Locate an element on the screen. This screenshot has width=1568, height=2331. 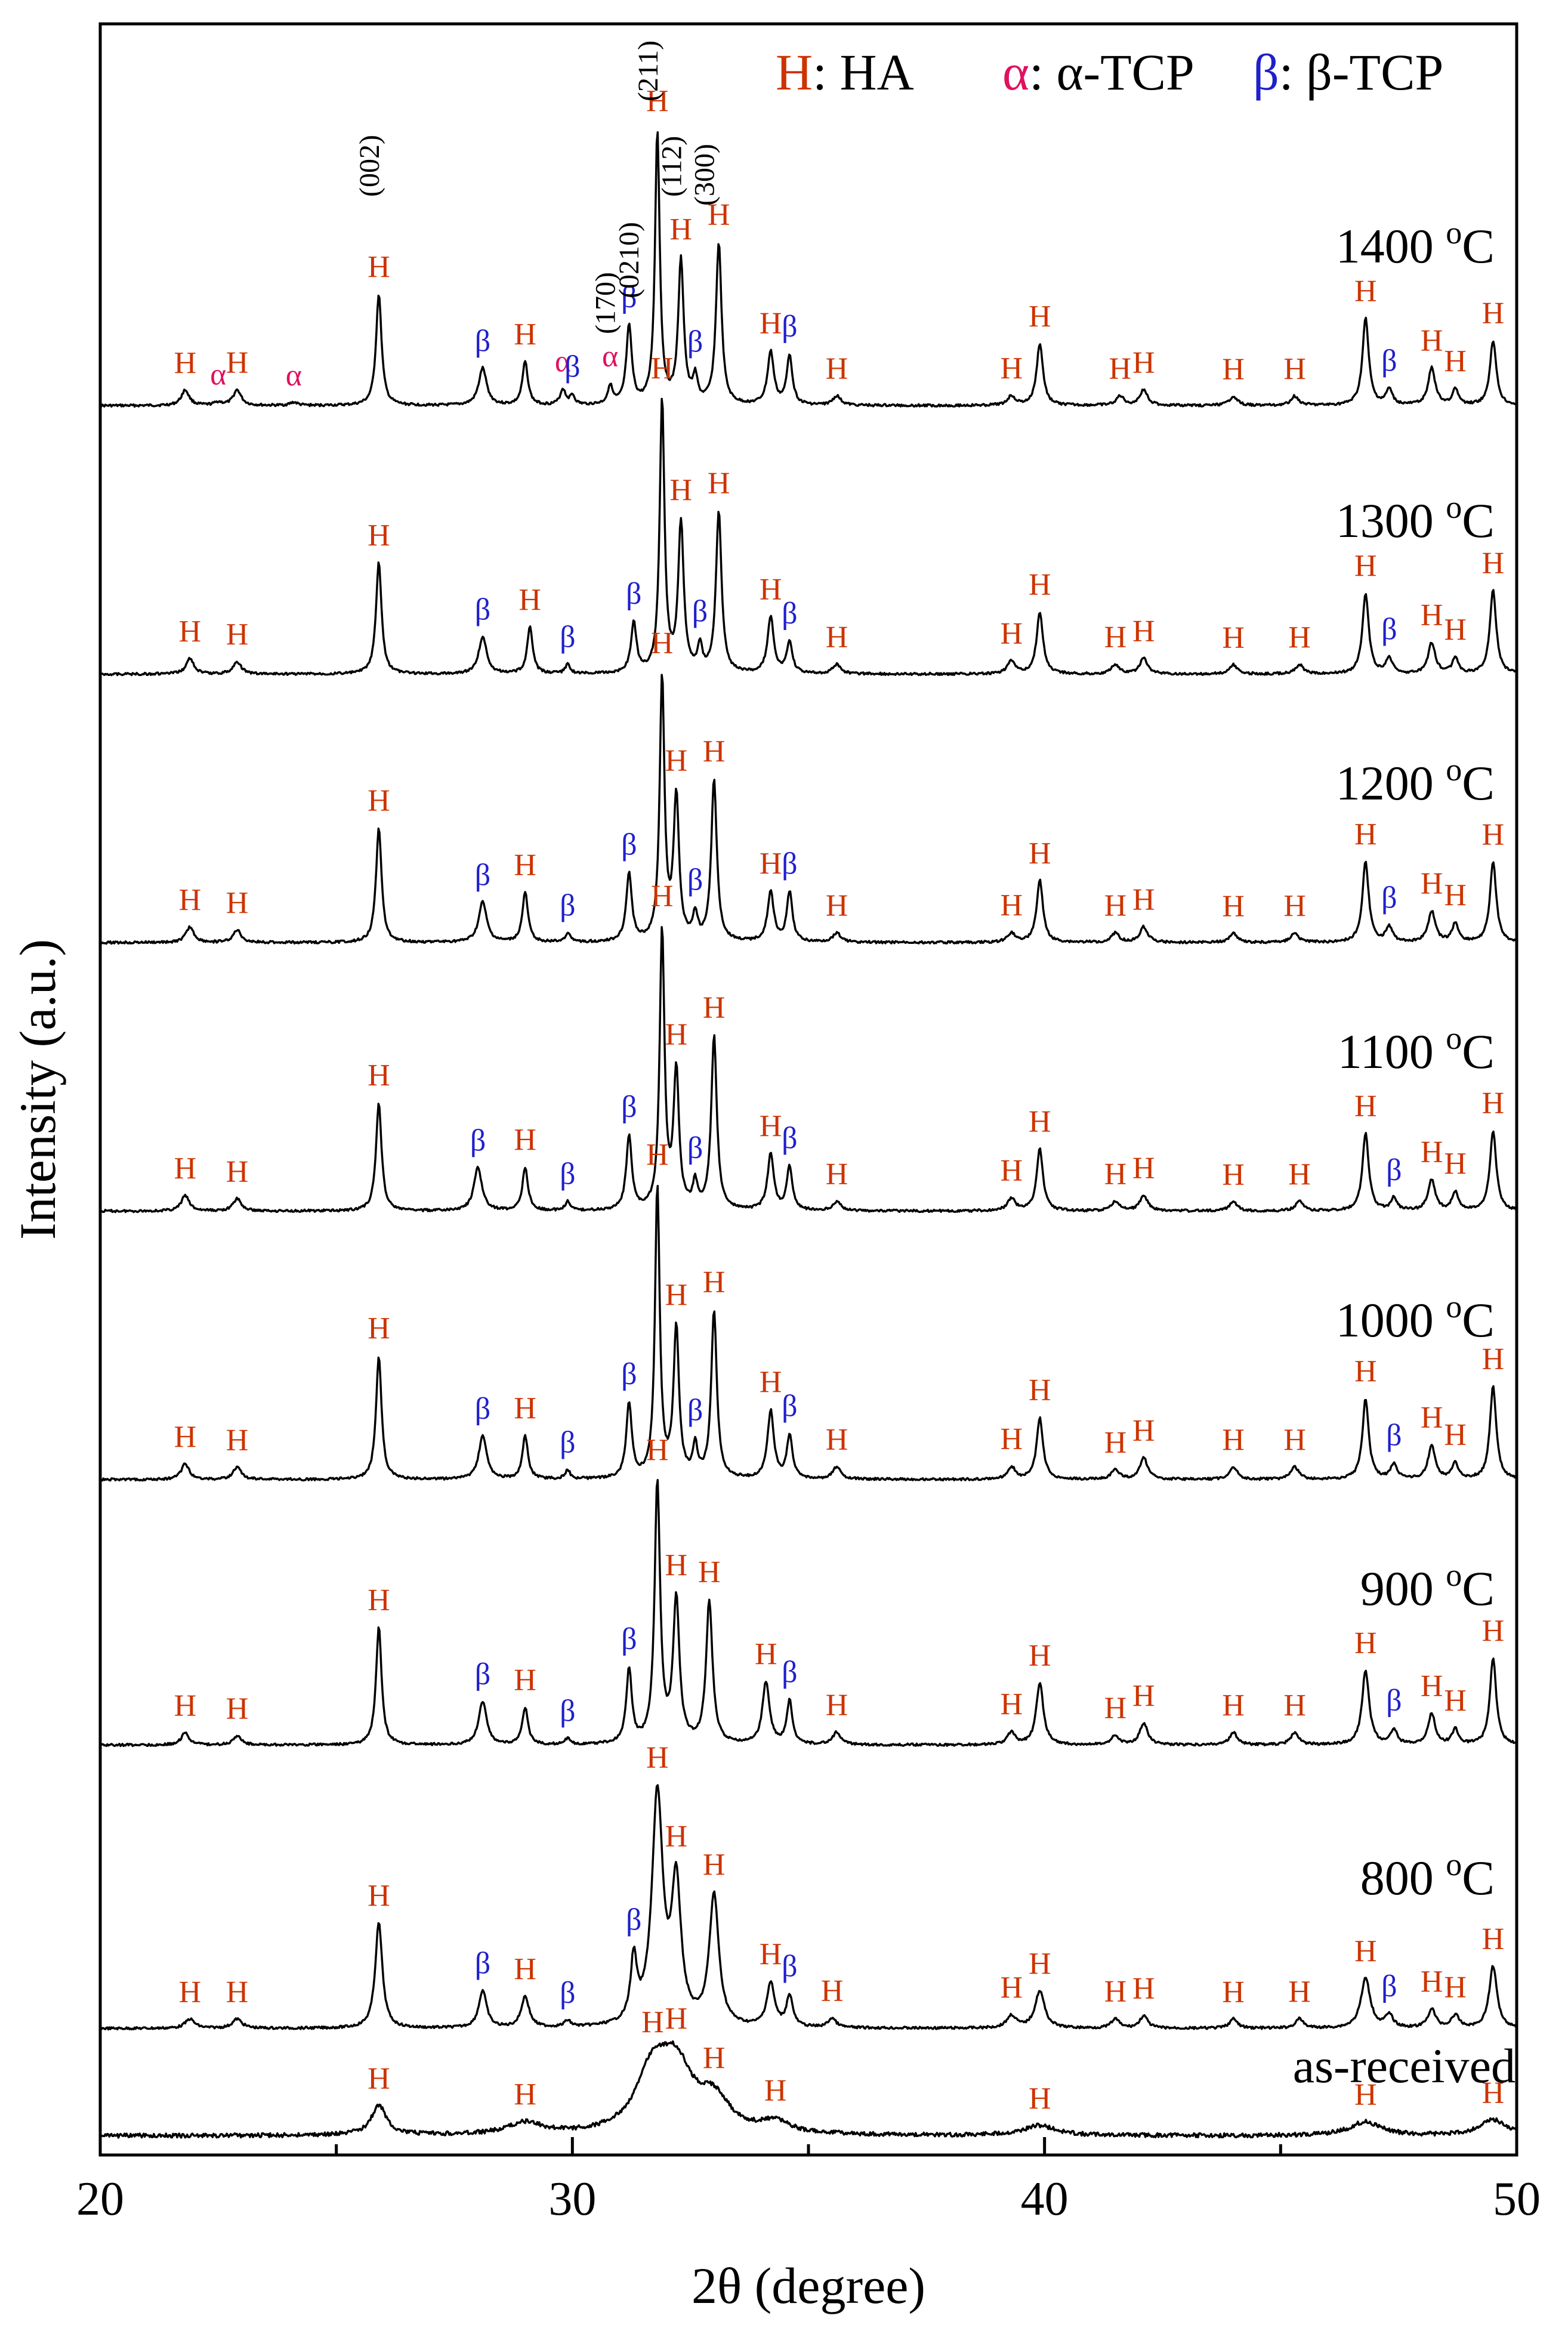
hkl-label: (211) is located at coordinates (648, 71).